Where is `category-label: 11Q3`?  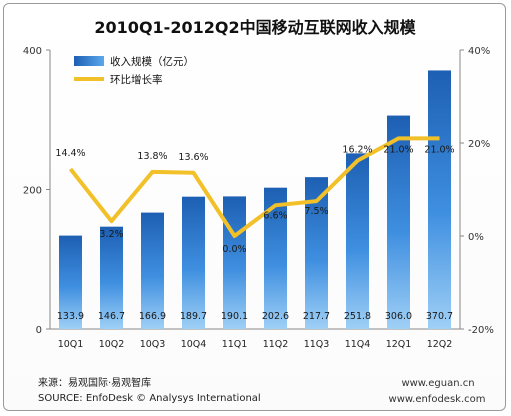
category-label: 11Q3 is located at coordinates (317, 344).